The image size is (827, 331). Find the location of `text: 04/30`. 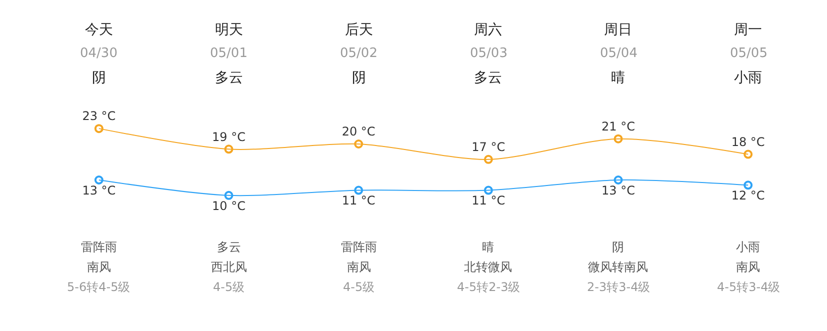

text: 04/30 is located at coordinates (99, 53).